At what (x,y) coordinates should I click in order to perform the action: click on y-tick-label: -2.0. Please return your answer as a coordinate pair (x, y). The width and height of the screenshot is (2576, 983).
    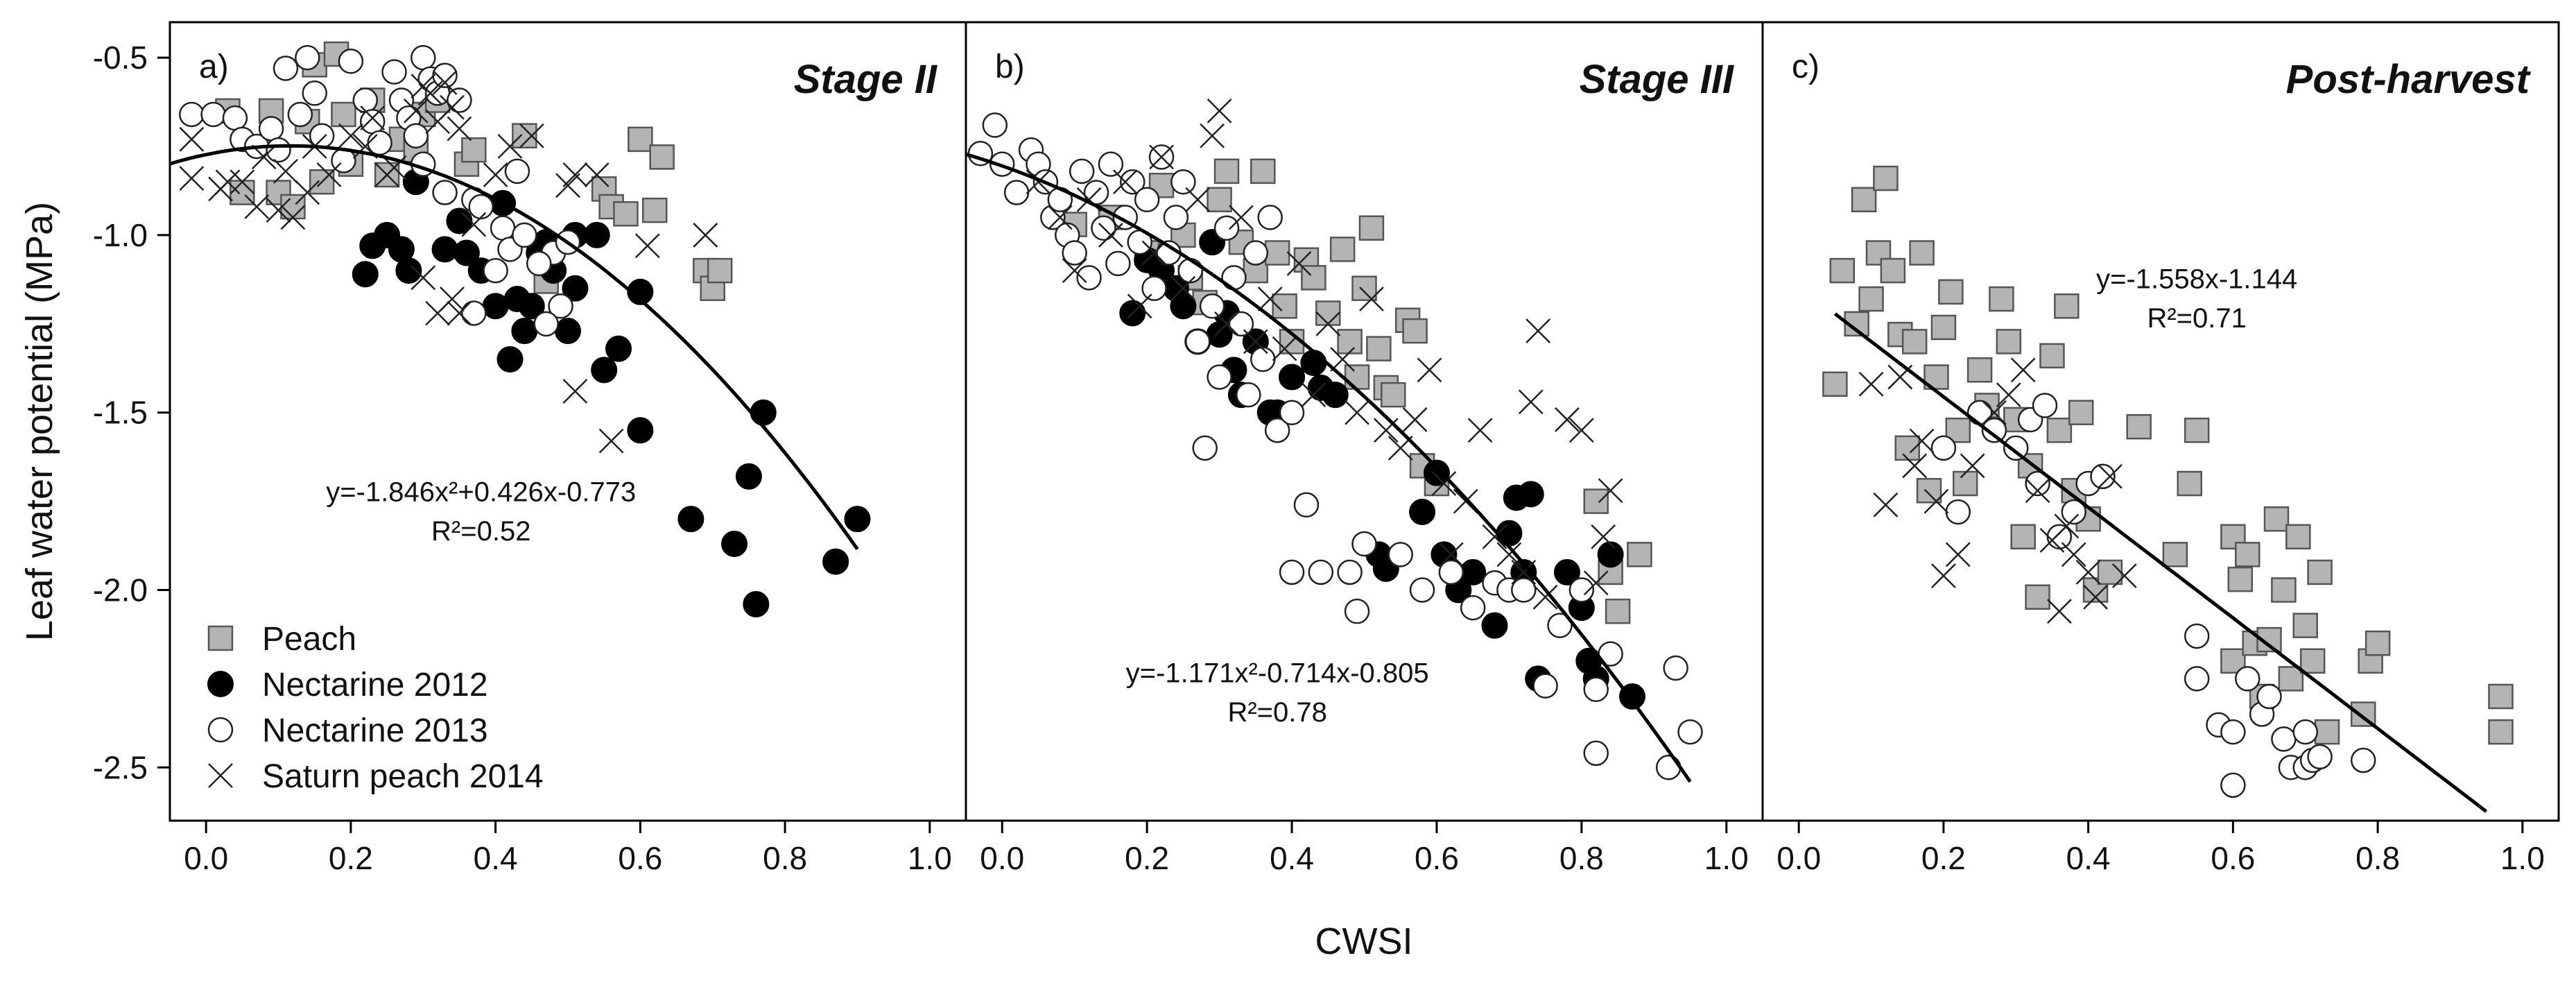
    Looking at the image, I should click on (120, 590).